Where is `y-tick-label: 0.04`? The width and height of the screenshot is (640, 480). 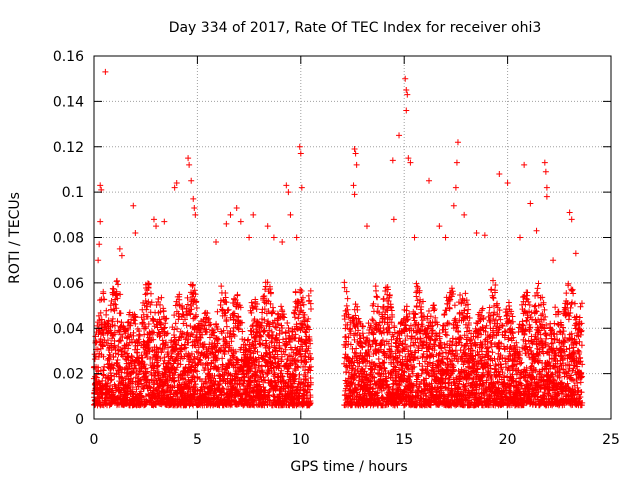 y-tick-label: 0.04 is located at coordinates (68, 329).